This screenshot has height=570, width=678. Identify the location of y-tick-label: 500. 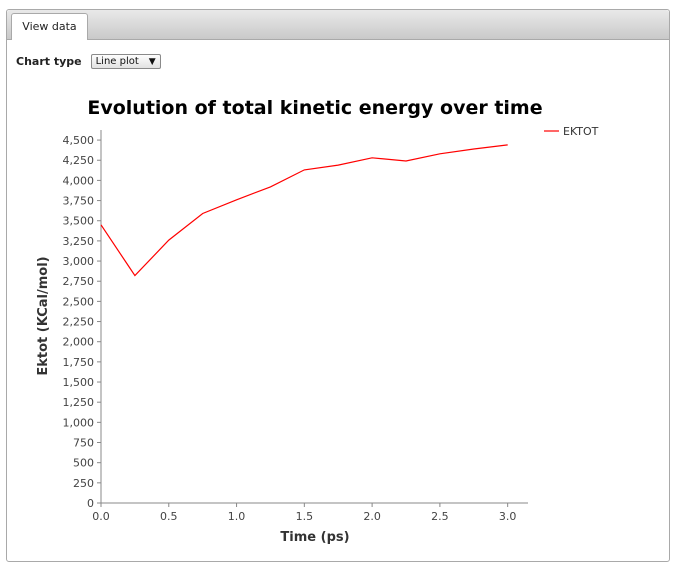
(83, 463).